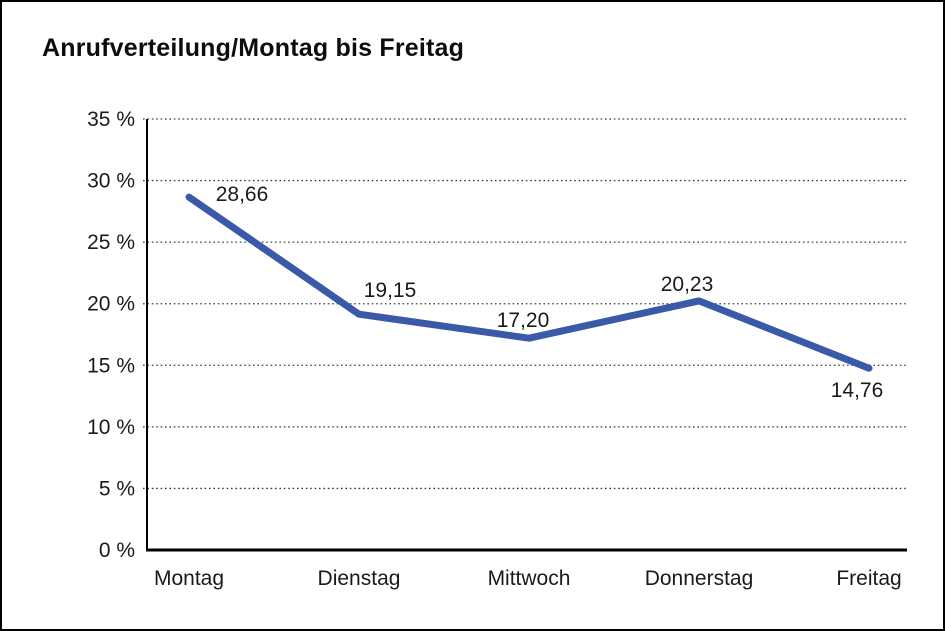 This screenshot has height=631, width=945. I want to click on x-category-labels: Montag Dienstag Mittwoch Donnerstag Freitag, so click(528, 578).